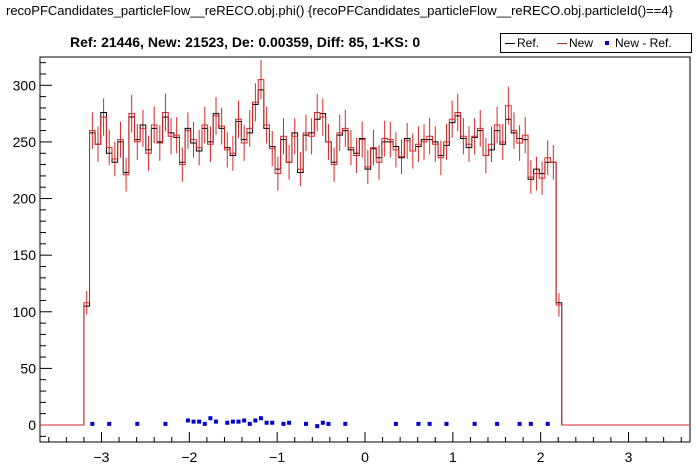 The image size is (696, 472). What do you see at coordinates (25, 312) in the screenshot?
I see `y-tick-label: 100` at bounding box center [25, 312].